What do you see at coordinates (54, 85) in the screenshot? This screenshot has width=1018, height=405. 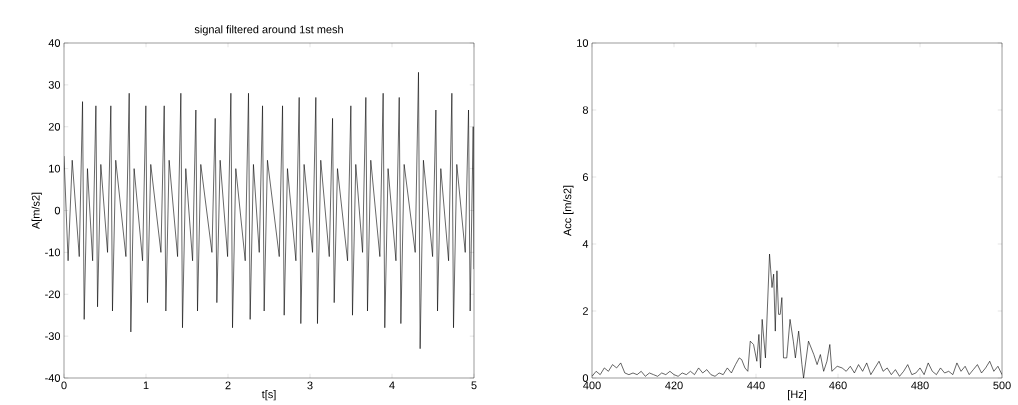 I see `y-tick-label: 30` at bounding box center [54, 85].